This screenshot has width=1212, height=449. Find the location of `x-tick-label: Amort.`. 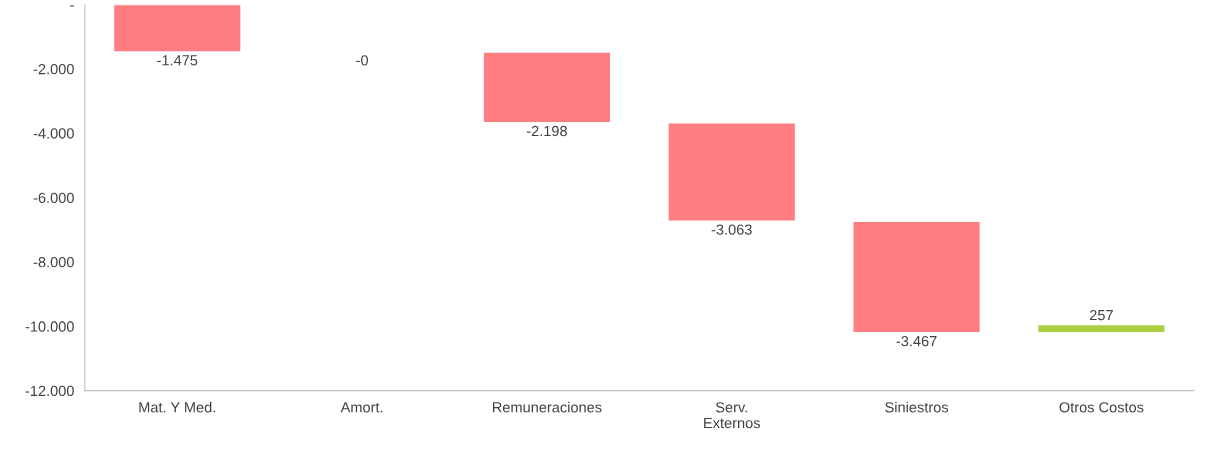

x-tick-label: Amort. is located at coordinates (361, 407).